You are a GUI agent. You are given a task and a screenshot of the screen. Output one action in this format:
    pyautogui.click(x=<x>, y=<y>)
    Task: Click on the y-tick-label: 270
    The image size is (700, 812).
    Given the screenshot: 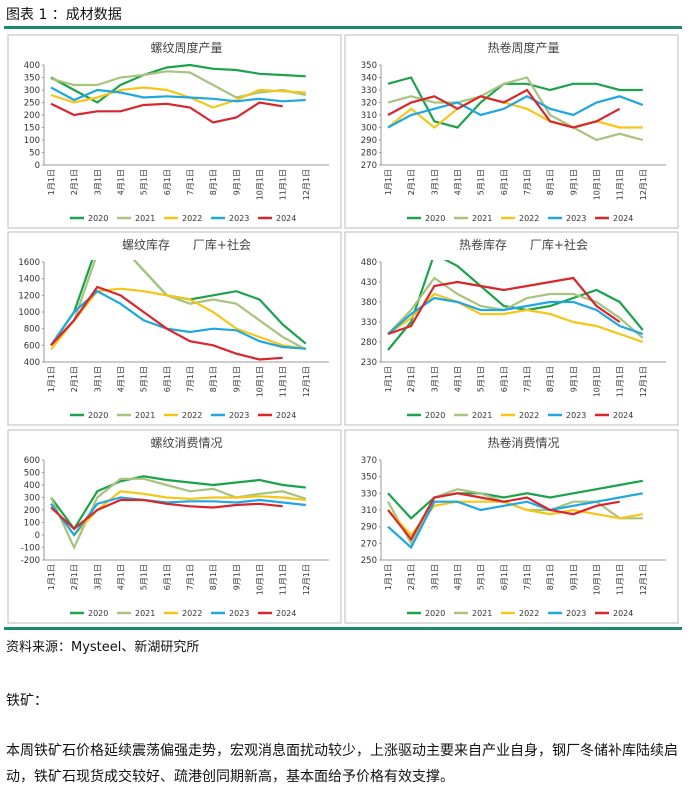 What is the action you would take?
    pyautogui.click(x=369, y=544)
    